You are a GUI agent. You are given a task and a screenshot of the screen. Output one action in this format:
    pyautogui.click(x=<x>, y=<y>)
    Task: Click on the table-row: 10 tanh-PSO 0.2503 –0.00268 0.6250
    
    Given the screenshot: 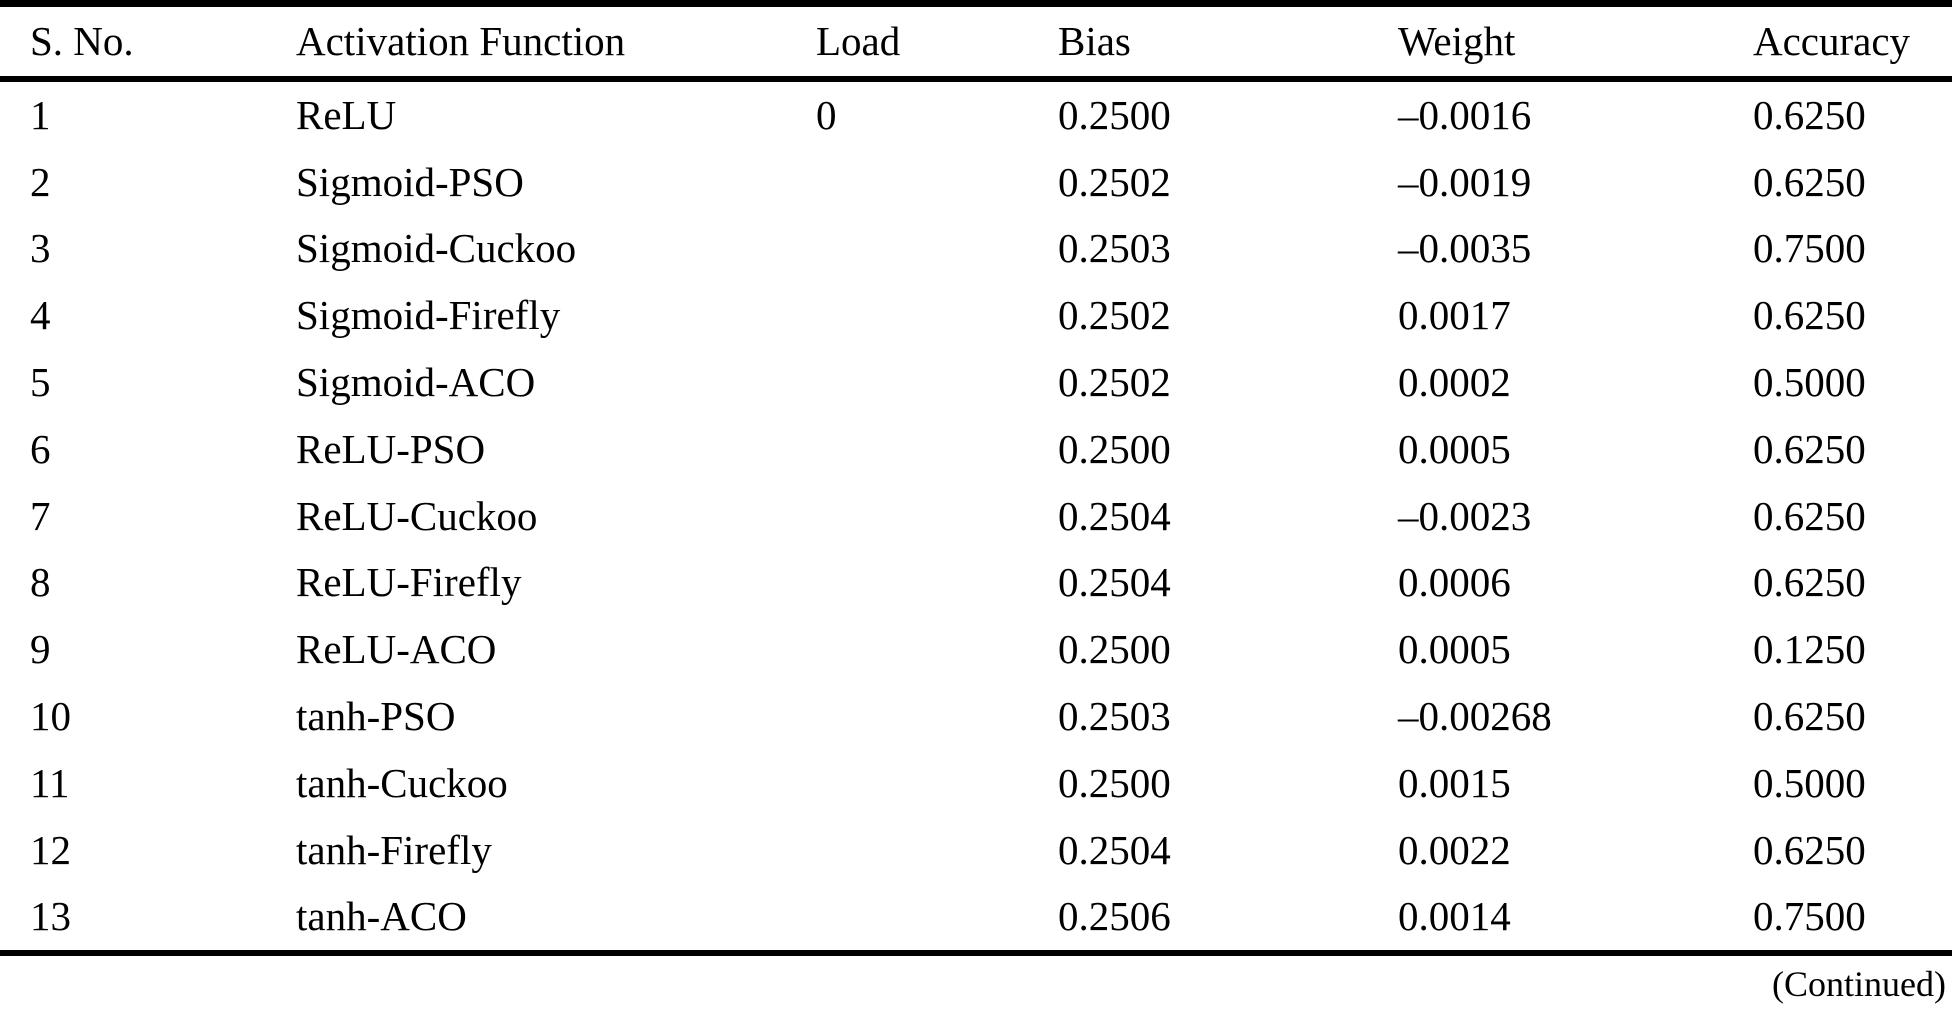 What is the action you would take?
    pyautogui.click(x=976, y=716)
    